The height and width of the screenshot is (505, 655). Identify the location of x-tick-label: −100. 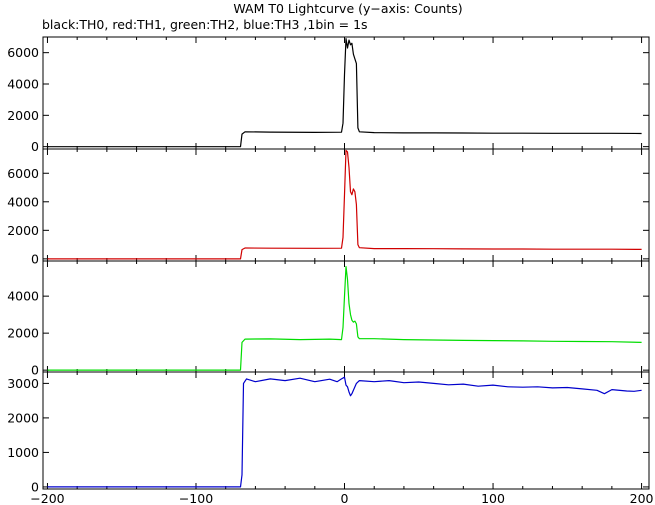
(196, 498).